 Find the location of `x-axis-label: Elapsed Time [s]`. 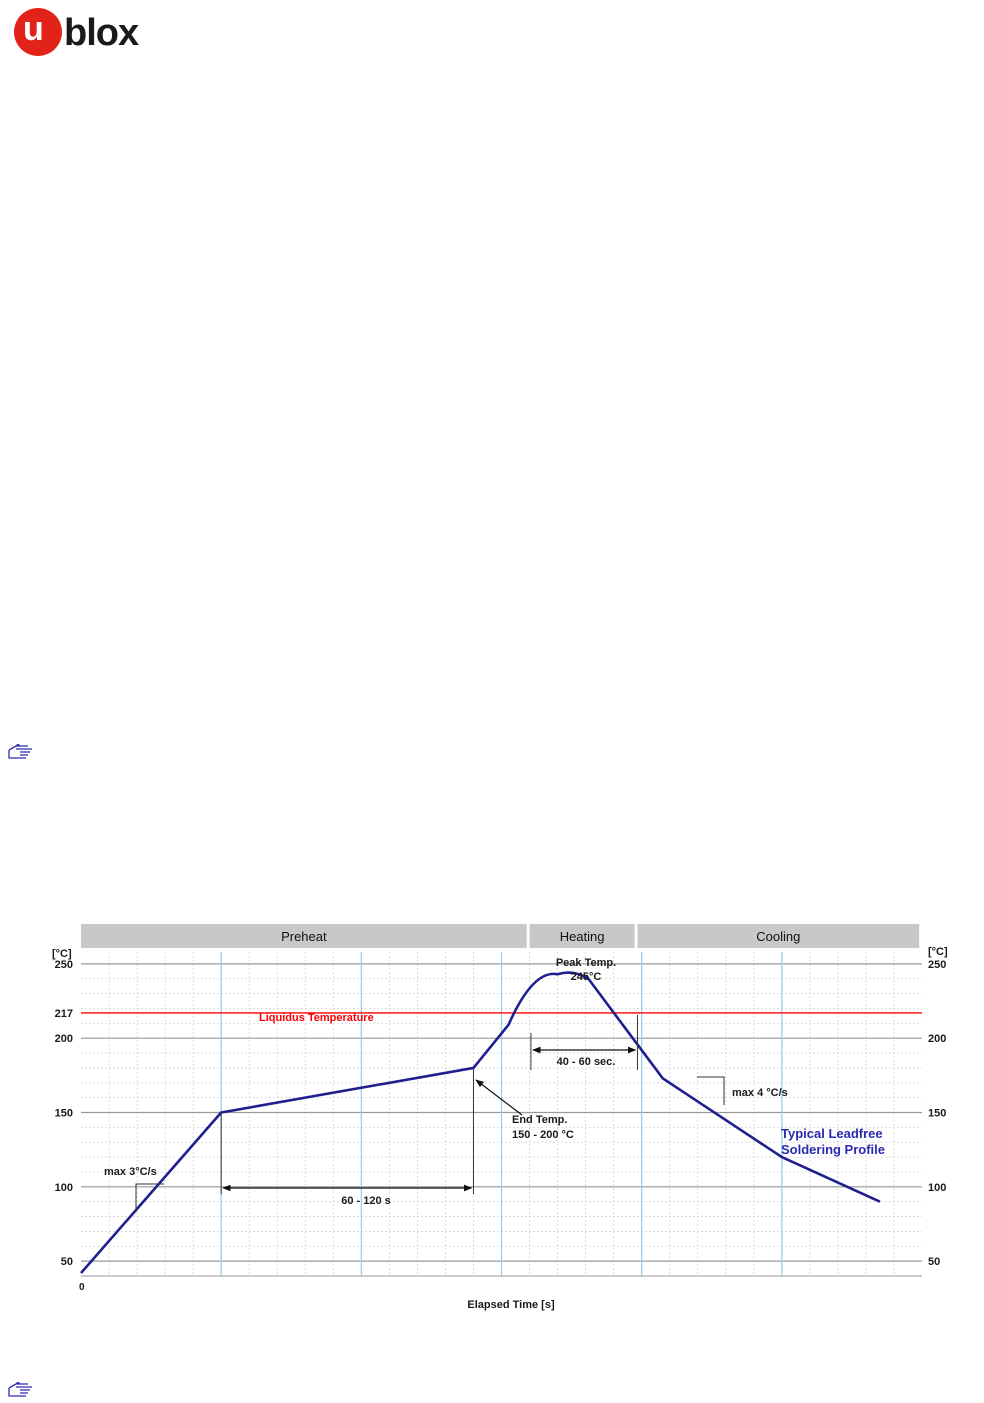

x-axis-label: Elapsed Time [s] is located at coordinates (511, 1305).